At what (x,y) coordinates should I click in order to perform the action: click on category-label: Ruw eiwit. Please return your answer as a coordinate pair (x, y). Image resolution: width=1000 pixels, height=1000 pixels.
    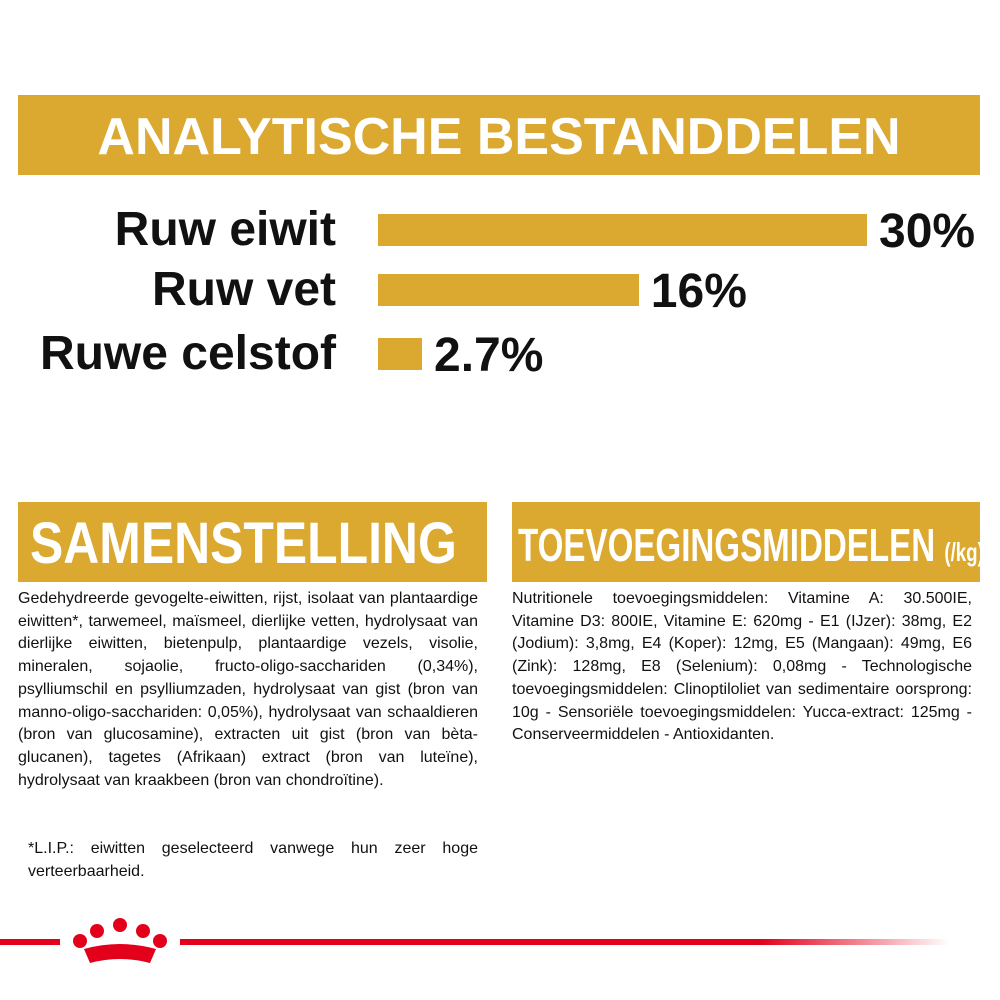
    Looking at the image, I should click on (225, 229).